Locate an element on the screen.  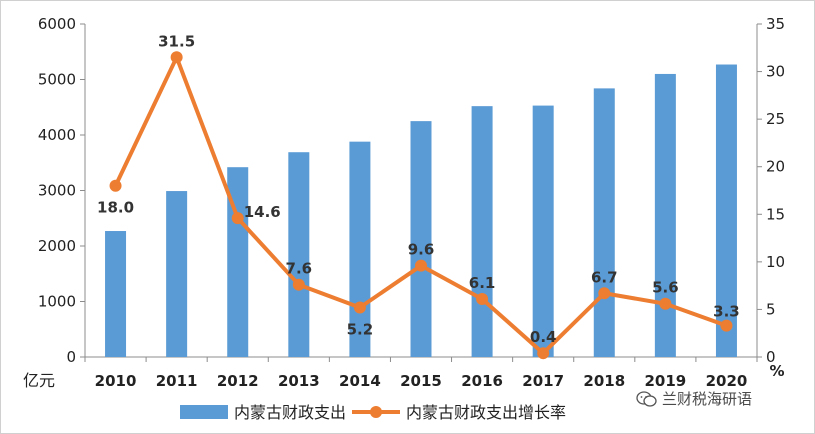
x-tick-label: 2017 is located at coordinates (543, 381).